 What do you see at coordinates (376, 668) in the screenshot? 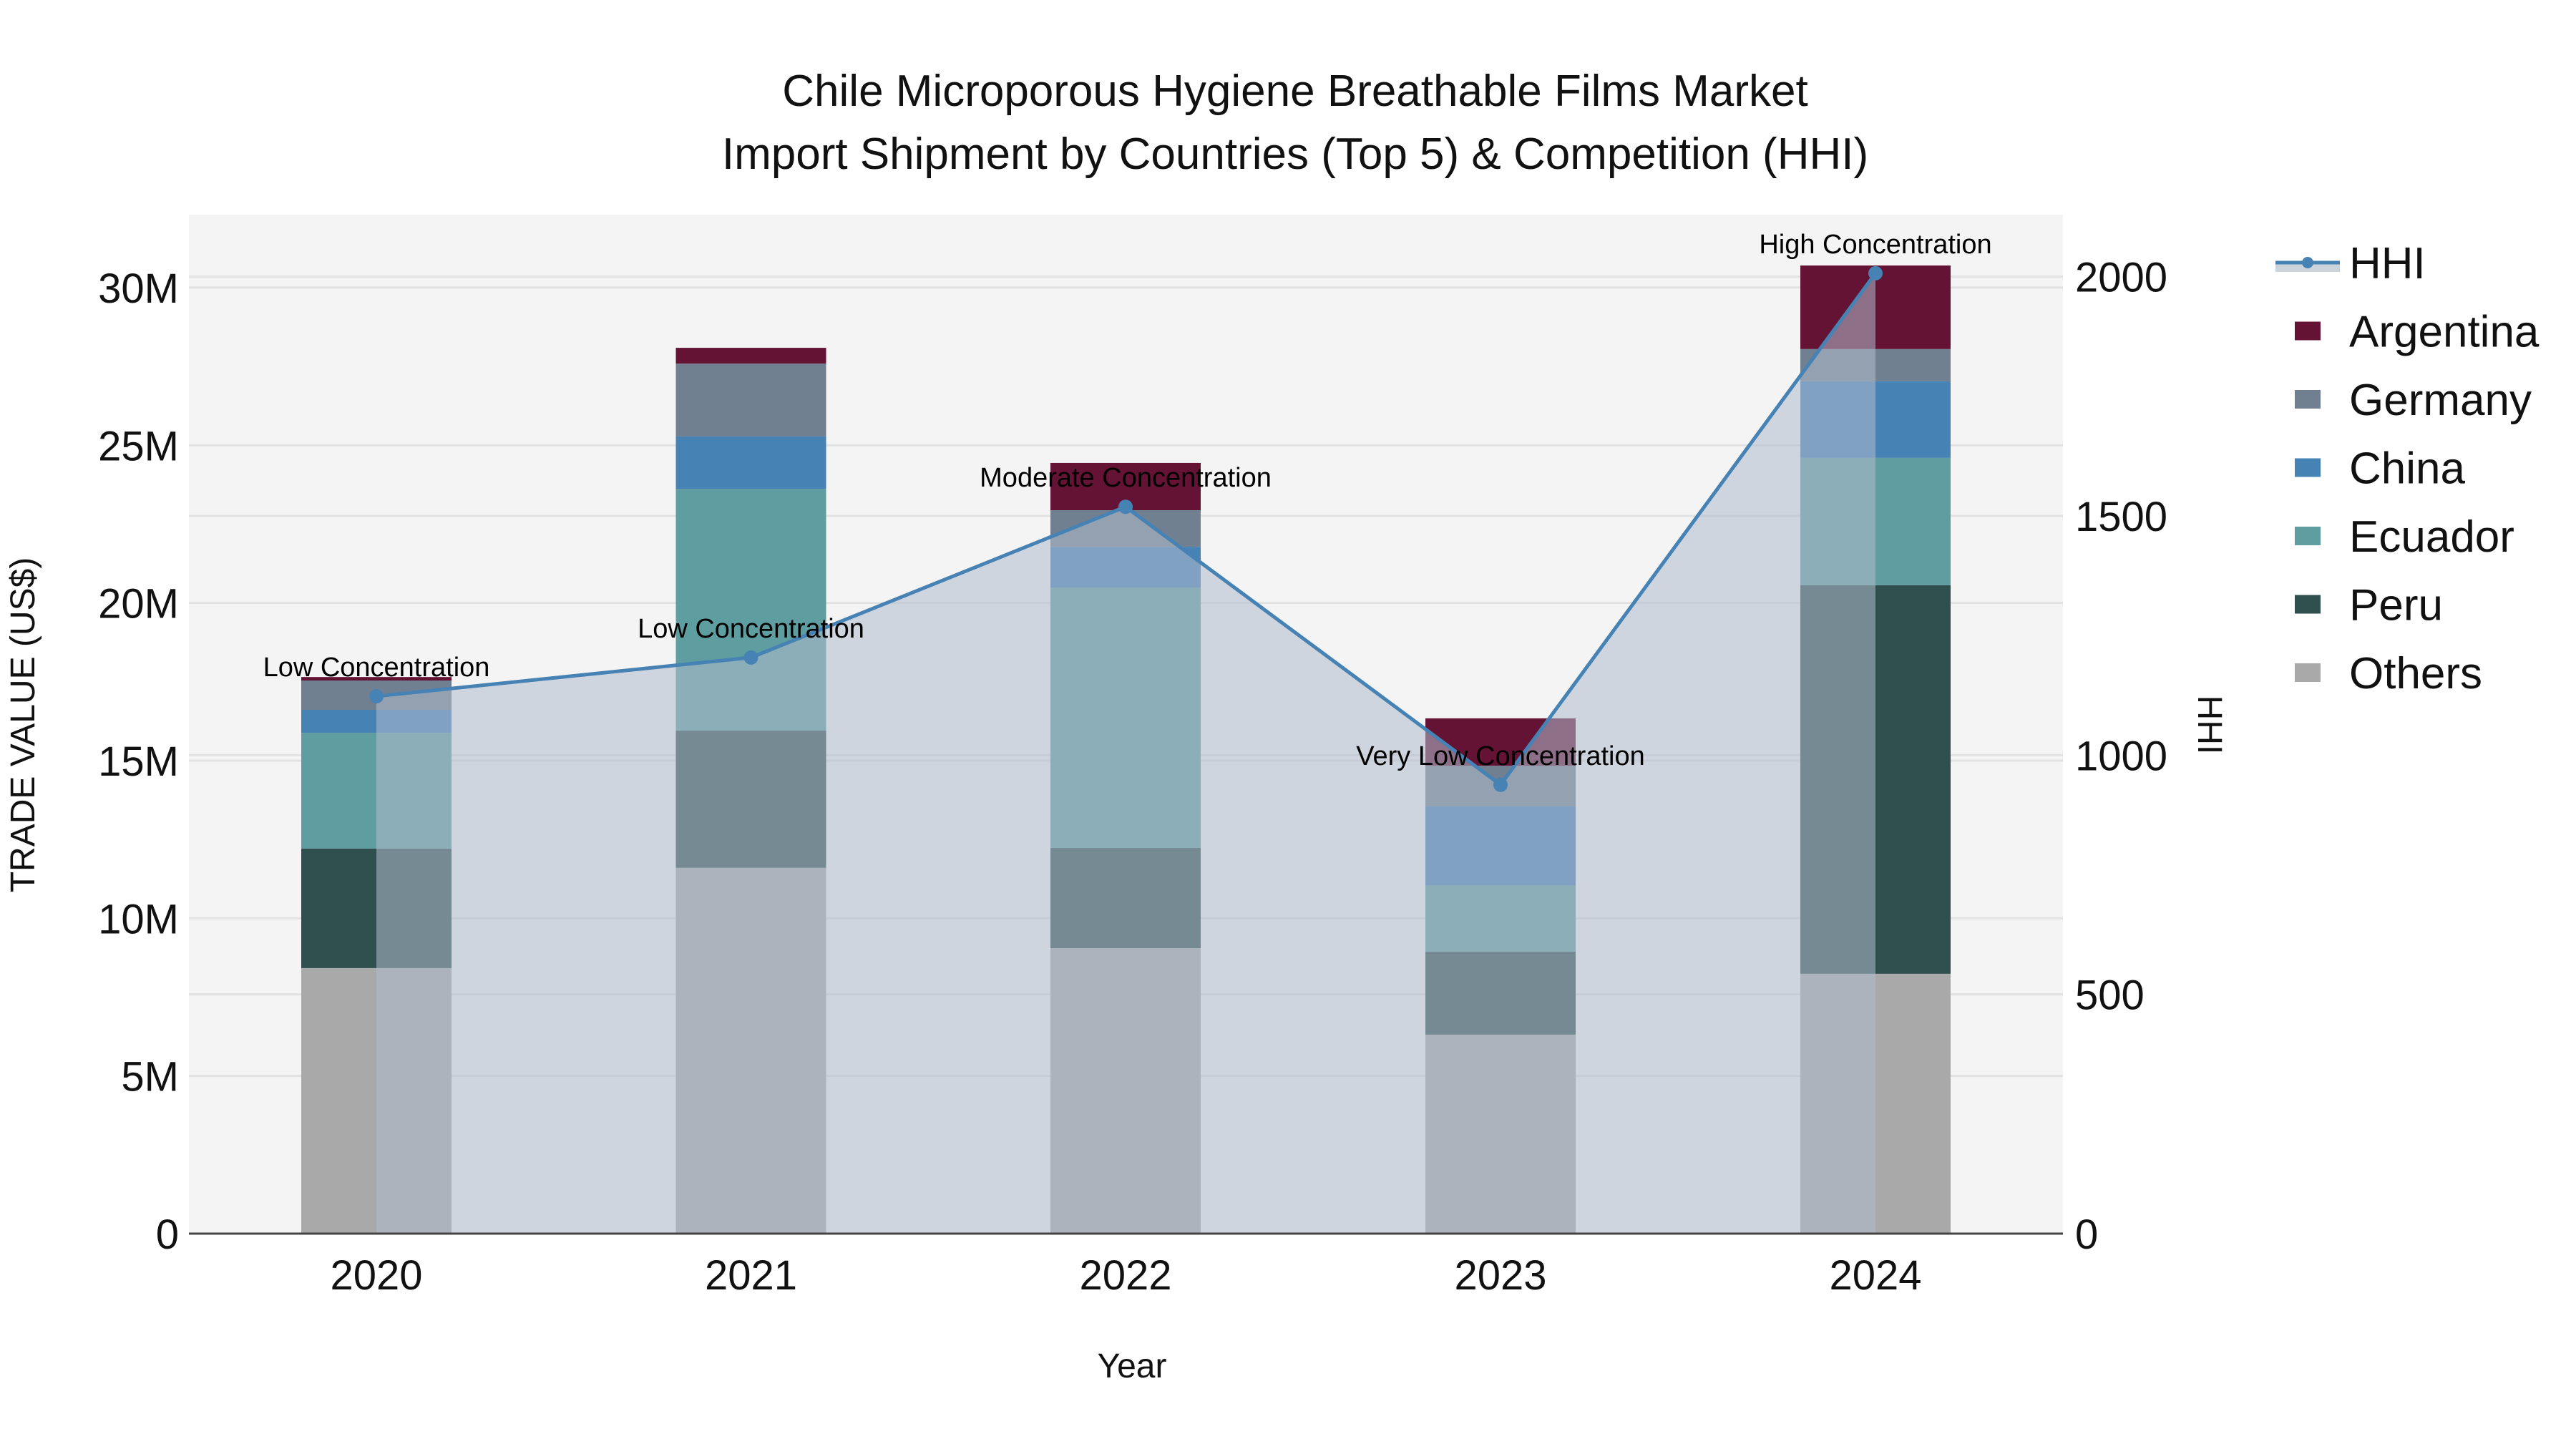
I see `annotation-2020: Low Concentration` at bounding box center [376, 668].